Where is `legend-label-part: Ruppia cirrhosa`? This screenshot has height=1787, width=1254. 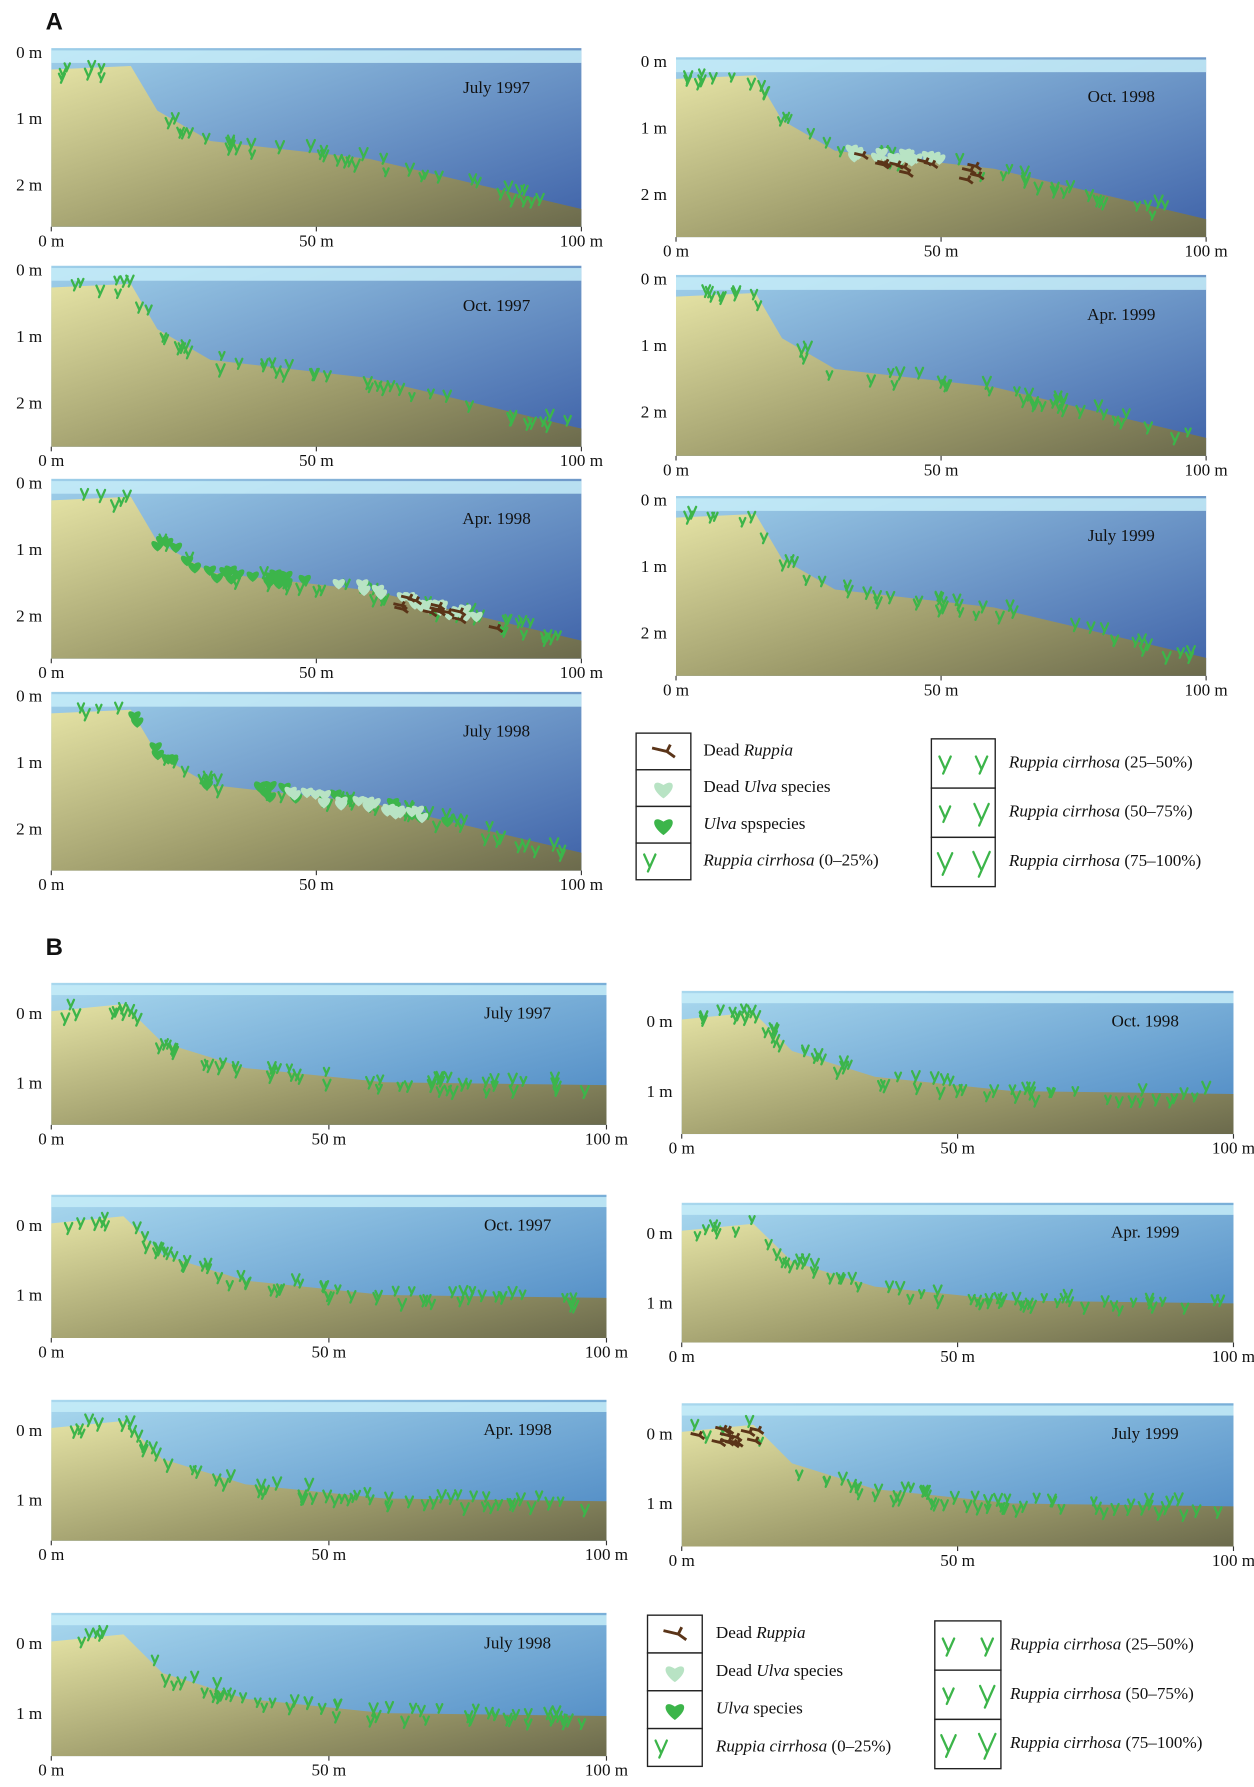 legend-label-part: Ruppia cirrhosa is located at coordinates (1065, 1693).